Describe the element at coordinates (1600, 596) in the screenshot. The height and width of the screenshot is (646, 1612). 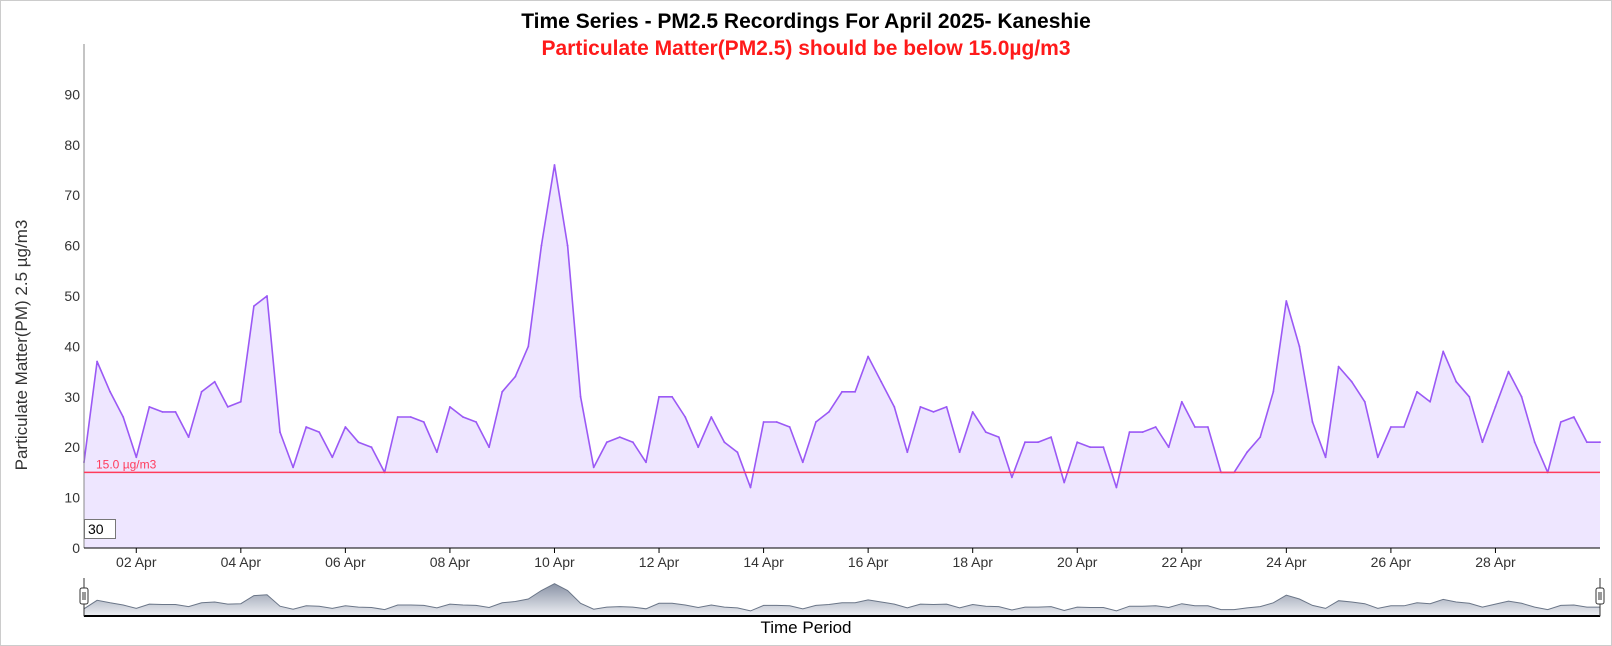
I see `navigator-handle-right` at that location.